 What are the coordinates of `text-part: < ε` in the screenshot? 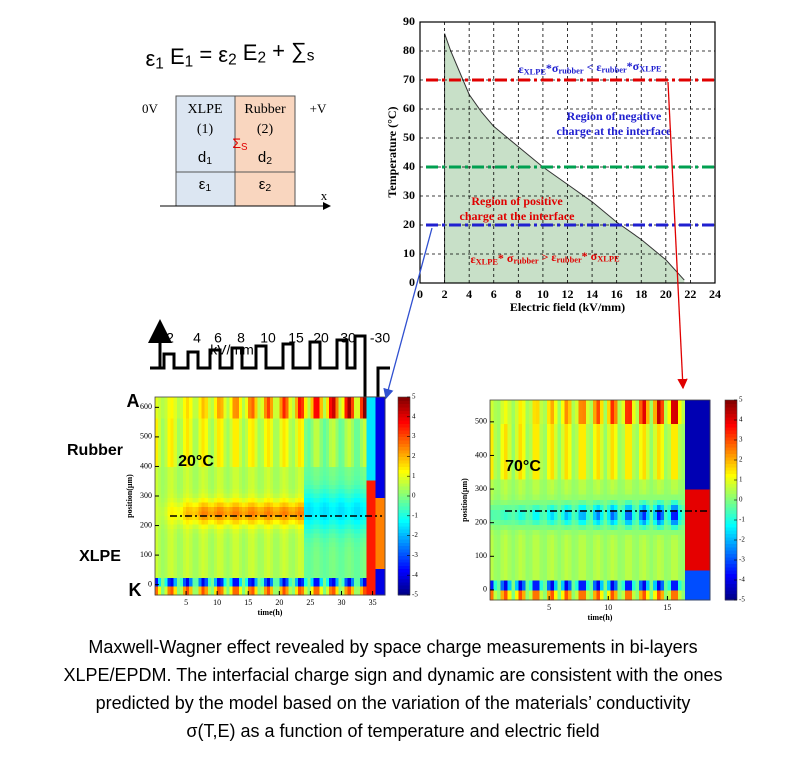 It's located at (593, 67).